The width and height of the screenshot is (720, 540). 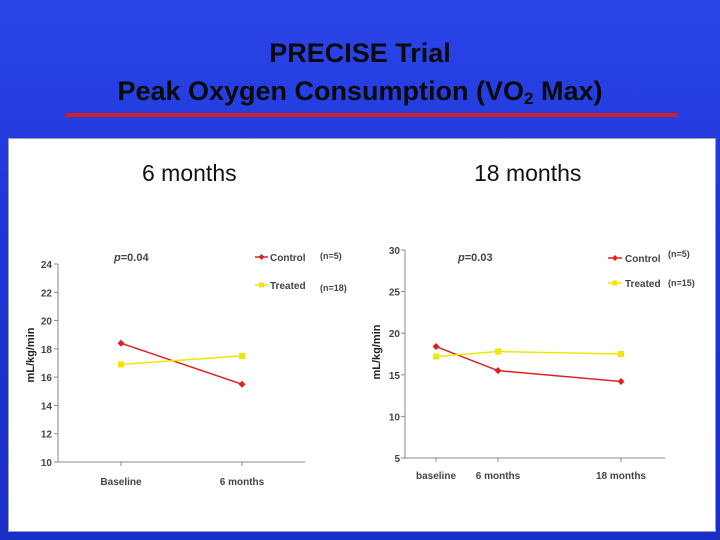 What do you see at coordinates (261, 285) in the screenshot?
I see `chart1-legend-treated-marker` at bounding box center [261, 285].